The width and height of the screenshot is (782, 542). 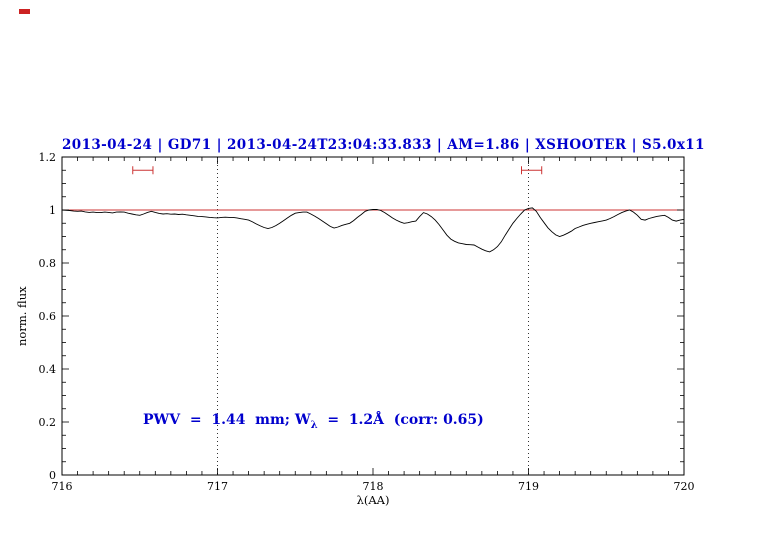 What do you see at coordinates (684, 486) in the screenshot?
I see `x-tick-label: 720` at bounding box center [684, 486].